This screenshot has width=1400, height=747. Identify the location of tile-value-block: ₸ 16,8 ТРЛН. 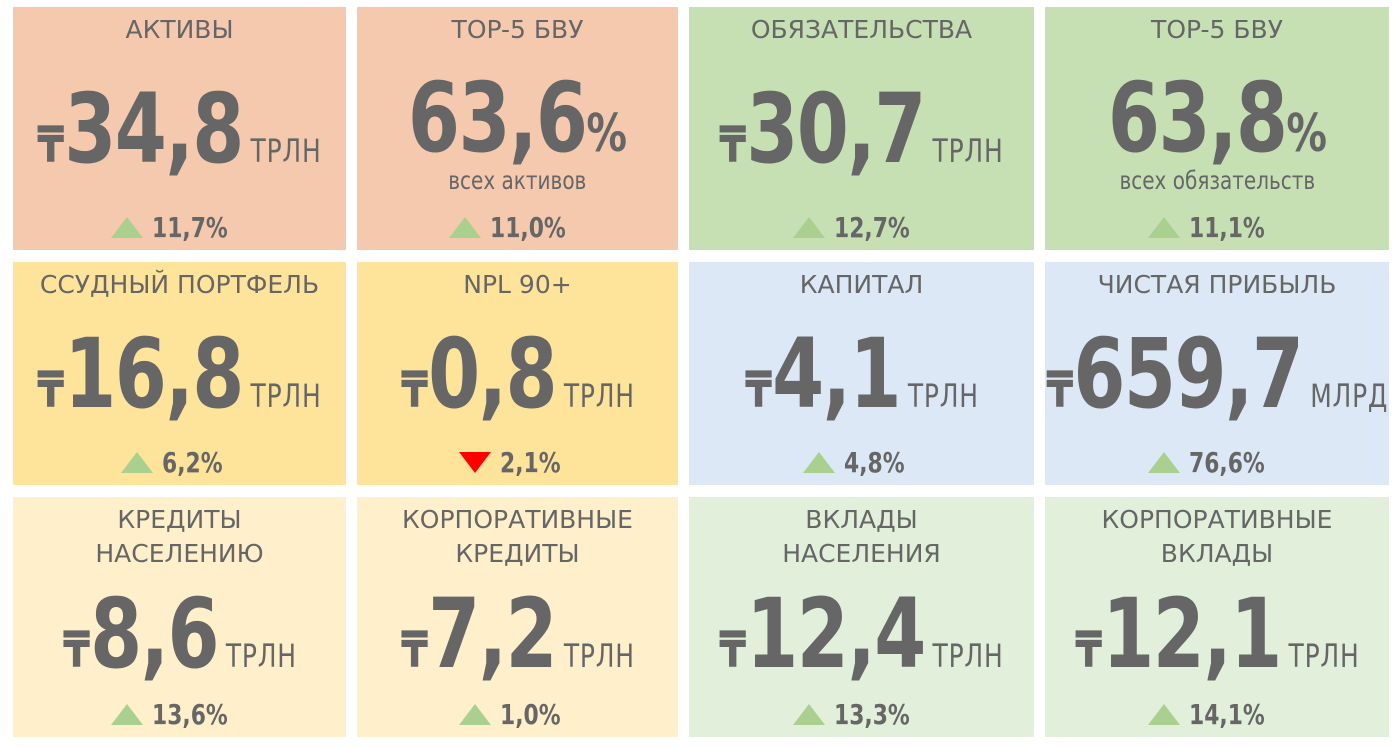
(179, 373).